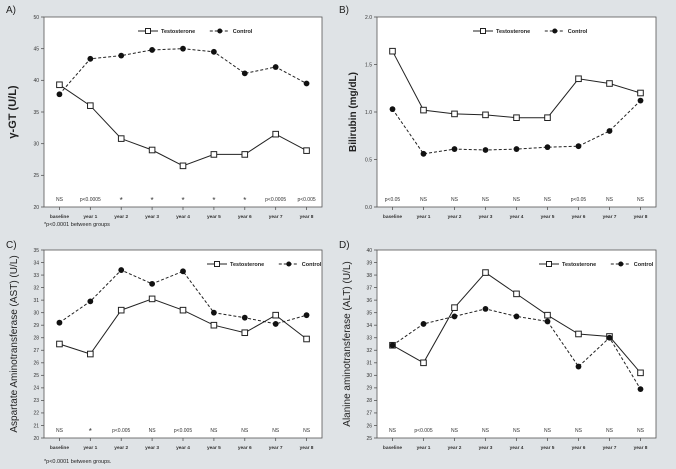 The width and height of the screenshot is (676, 469). Describe the element at coordinates (369, 326) in the screenshot. I see `y-tick-label: 34` at that location.